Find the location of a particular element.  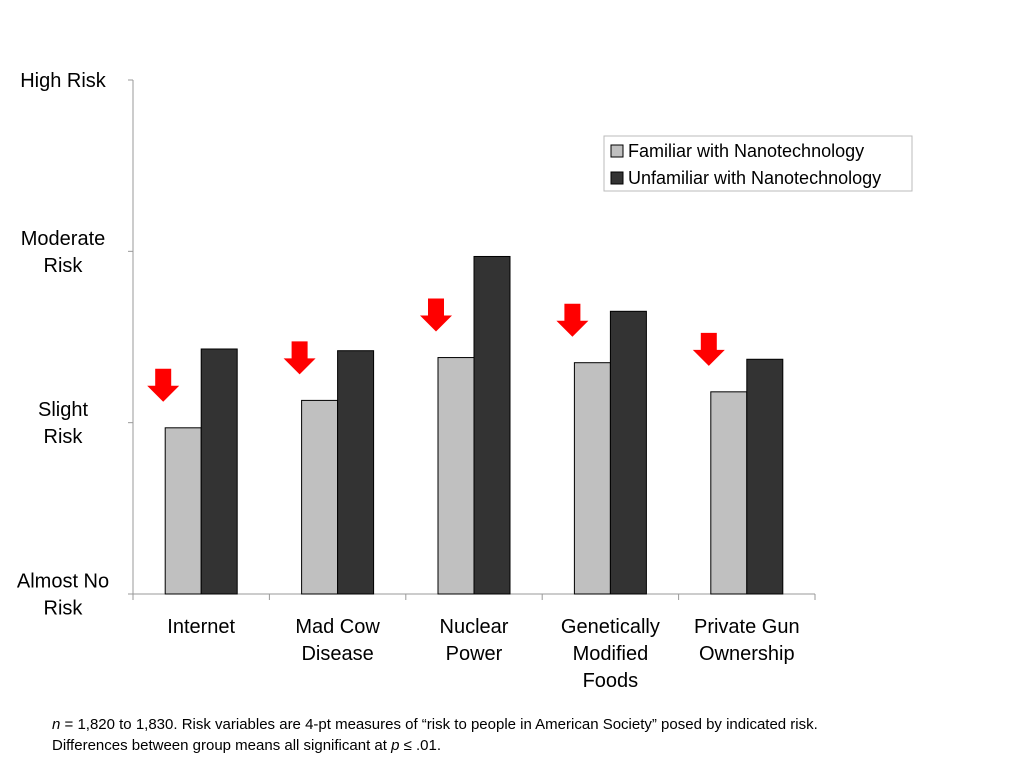

x-tick-label-line: Modified is located at coordinates (611, 654).